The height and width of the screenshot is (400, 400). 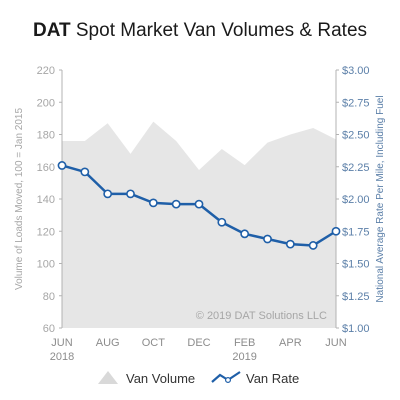 I want to click on x-tick-label: FEB, so click(x=244, y=343).